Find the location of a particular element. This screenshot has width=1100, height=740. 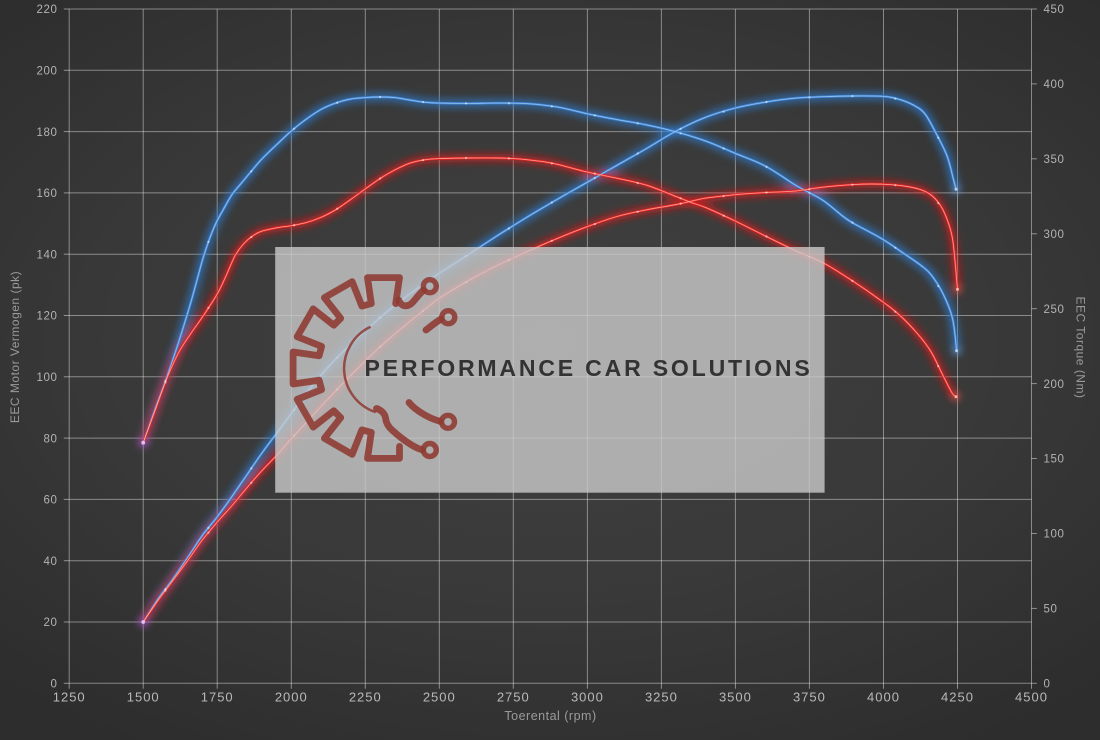

svg-text: 2750 is located at coordinates (513, 696).